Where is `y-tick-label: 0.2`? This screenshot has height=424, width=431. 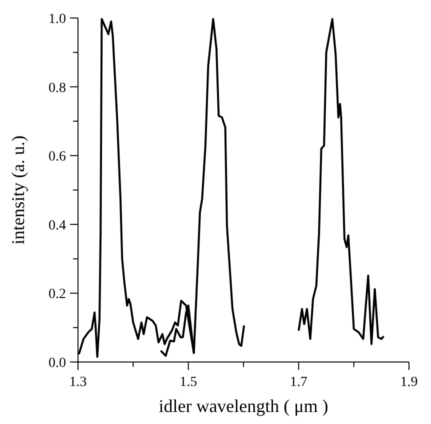
y-tick-label: 0.2 is located at coordinates (57, 294).